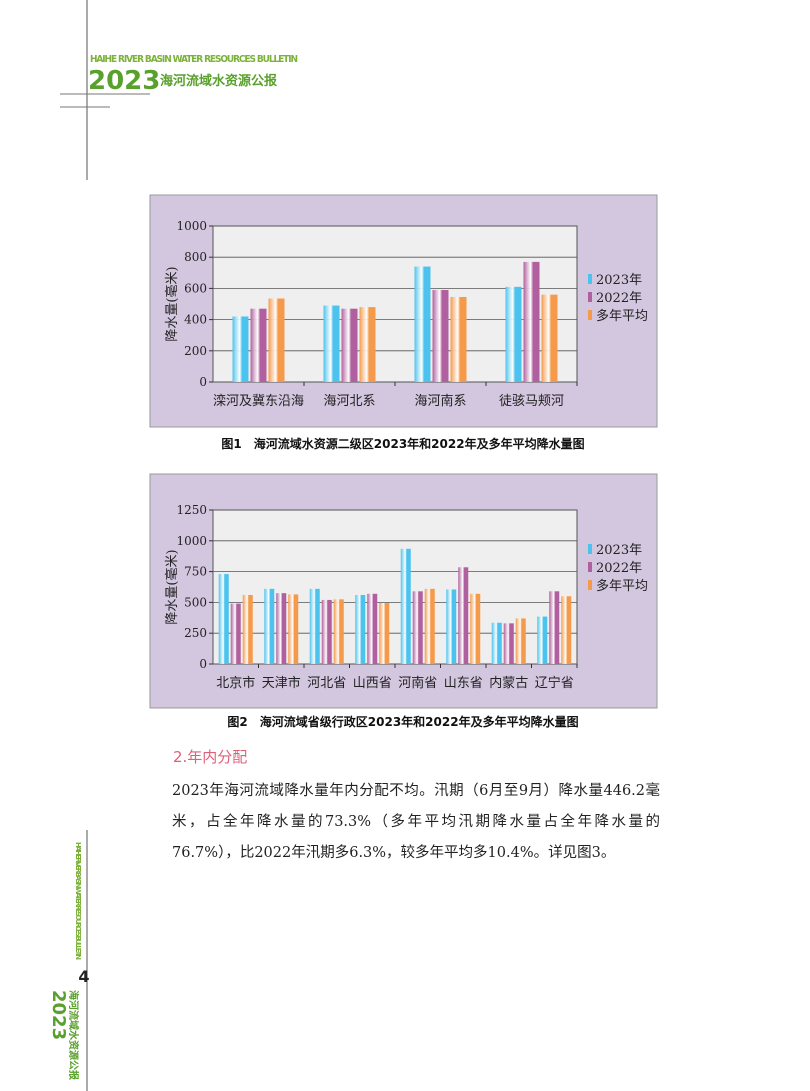 The width and height of the screenshot is (810, 1091). Describe the element at coordinates (235, 683) in the screenshot. I see `x-tick-label: 北京市` at that location.